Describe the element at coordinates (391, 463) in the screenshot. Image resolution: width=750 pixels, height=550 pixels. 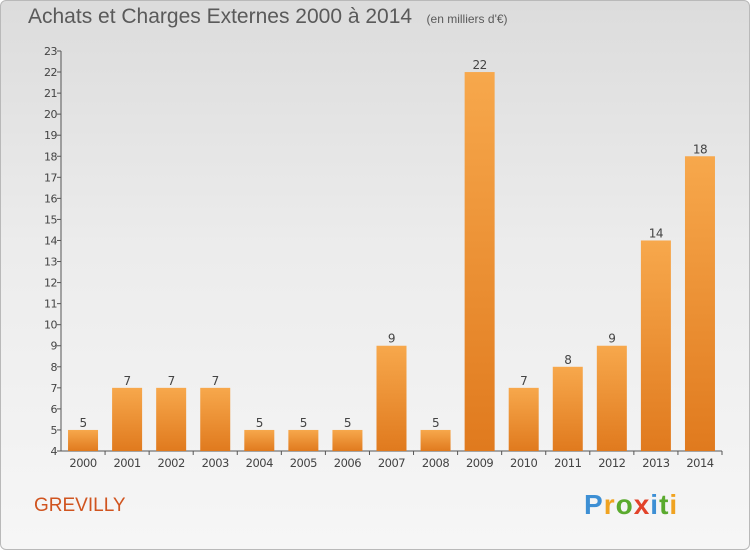
I see `x-tick-label: 2007` at that location.